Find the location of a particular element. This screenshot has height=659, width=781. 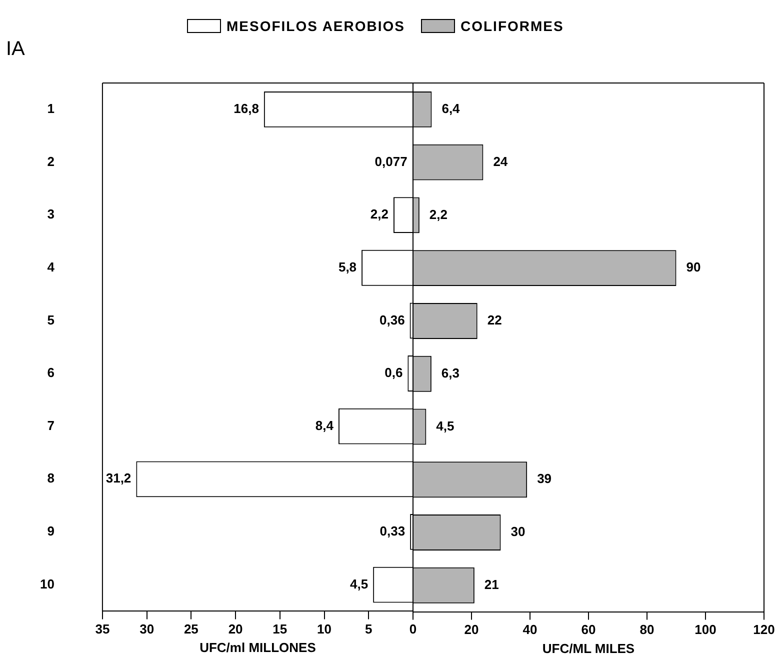

legend-label: COLIFORMES is located at coordinates (512, 26).